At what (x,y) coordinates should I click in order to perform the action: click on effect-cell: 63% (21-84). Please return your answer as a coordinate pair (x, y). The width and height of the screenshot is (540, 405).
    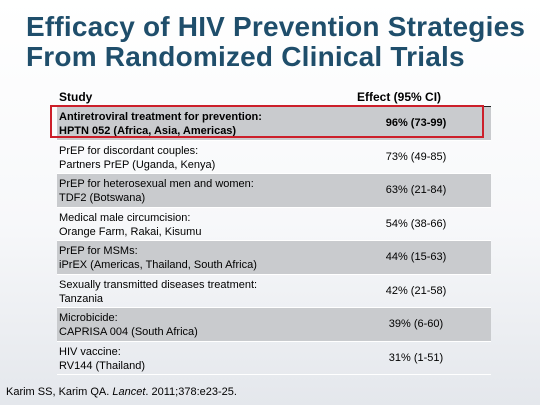
    Looking at the image, I should click on (416, 190).